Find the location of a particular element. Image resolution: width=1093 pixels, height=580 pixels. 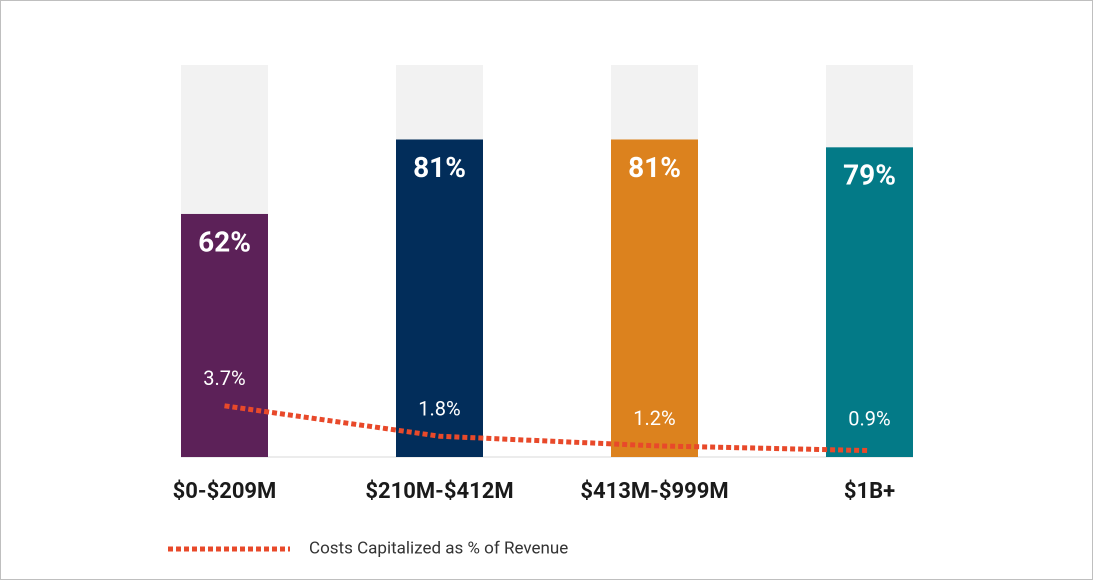

x-tick-label: $1B+ is located at coordinates (869, 491).